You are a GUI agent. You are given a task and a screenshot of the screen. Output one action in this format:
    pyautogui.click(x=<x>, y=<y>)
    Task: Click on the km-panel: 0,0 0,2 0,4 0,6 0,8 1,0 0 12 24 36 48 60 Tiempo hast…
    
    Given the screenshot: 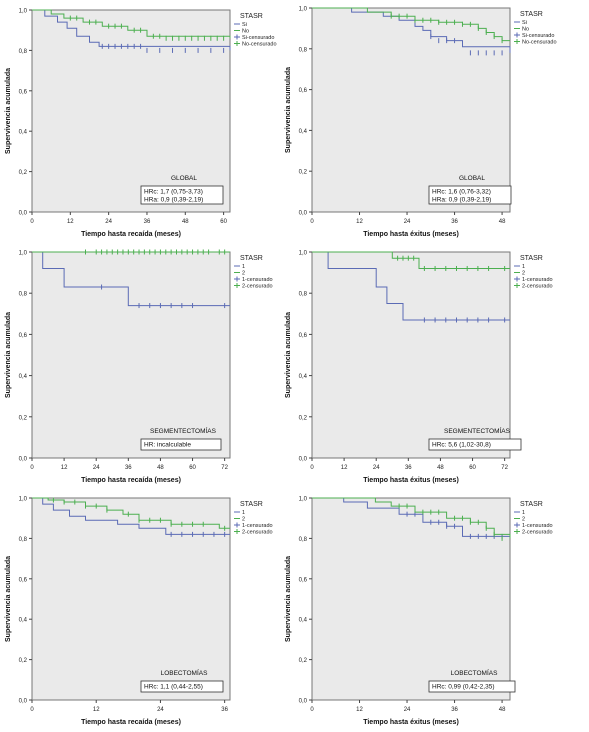 What is the action you would take?
    pyautogui.click(x=141, y=124)
    